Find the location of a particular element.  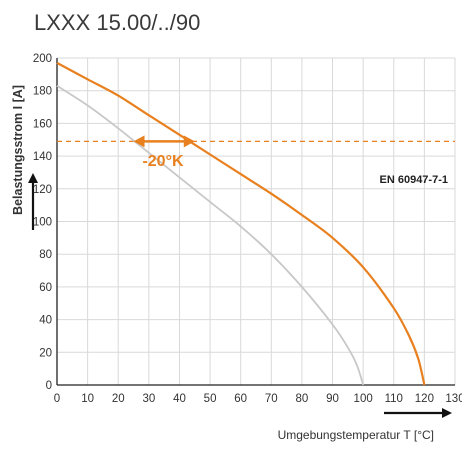

y-tick-label: 20 is located at coordinates (45, 353).